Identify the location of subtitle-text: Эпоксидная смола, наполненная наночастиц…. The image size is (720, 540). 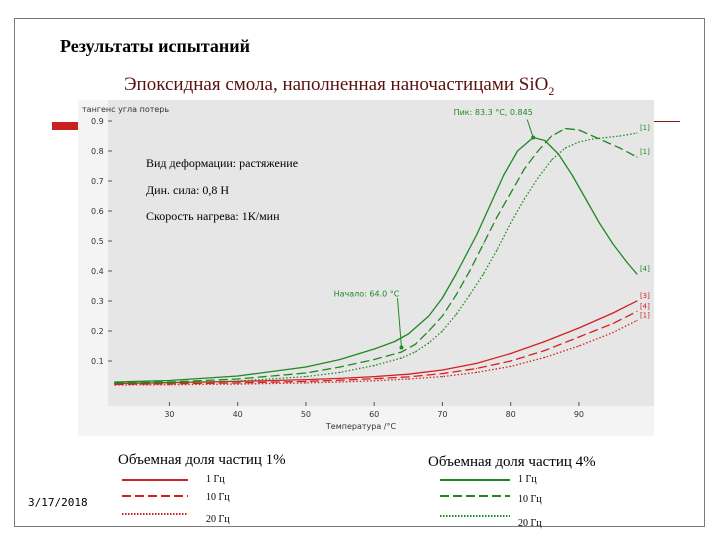
(336, 84).